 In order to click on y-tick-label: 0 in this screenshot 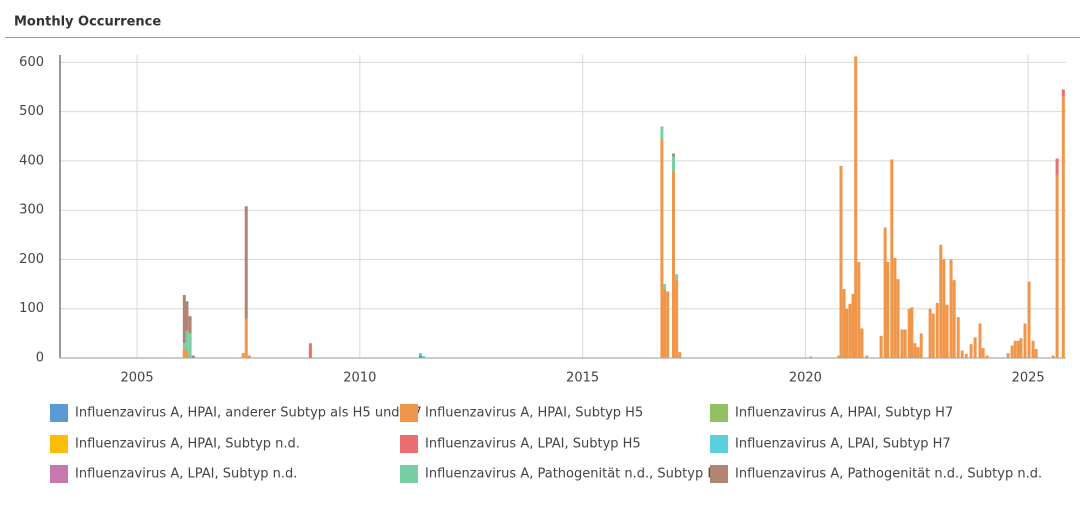, I will do `click(40, 358)`.